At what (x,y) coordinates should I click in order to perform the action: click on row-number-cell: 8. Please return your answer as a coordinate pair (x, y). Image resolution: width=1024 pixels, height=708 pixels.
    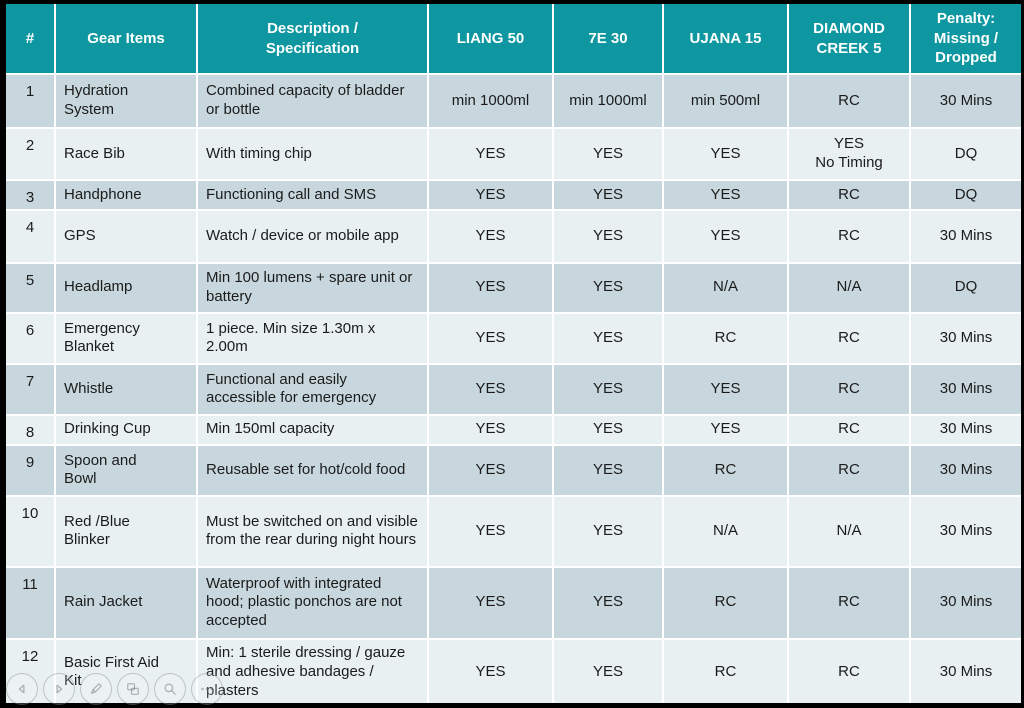
    Looking at the image, I should click on (31, 429).